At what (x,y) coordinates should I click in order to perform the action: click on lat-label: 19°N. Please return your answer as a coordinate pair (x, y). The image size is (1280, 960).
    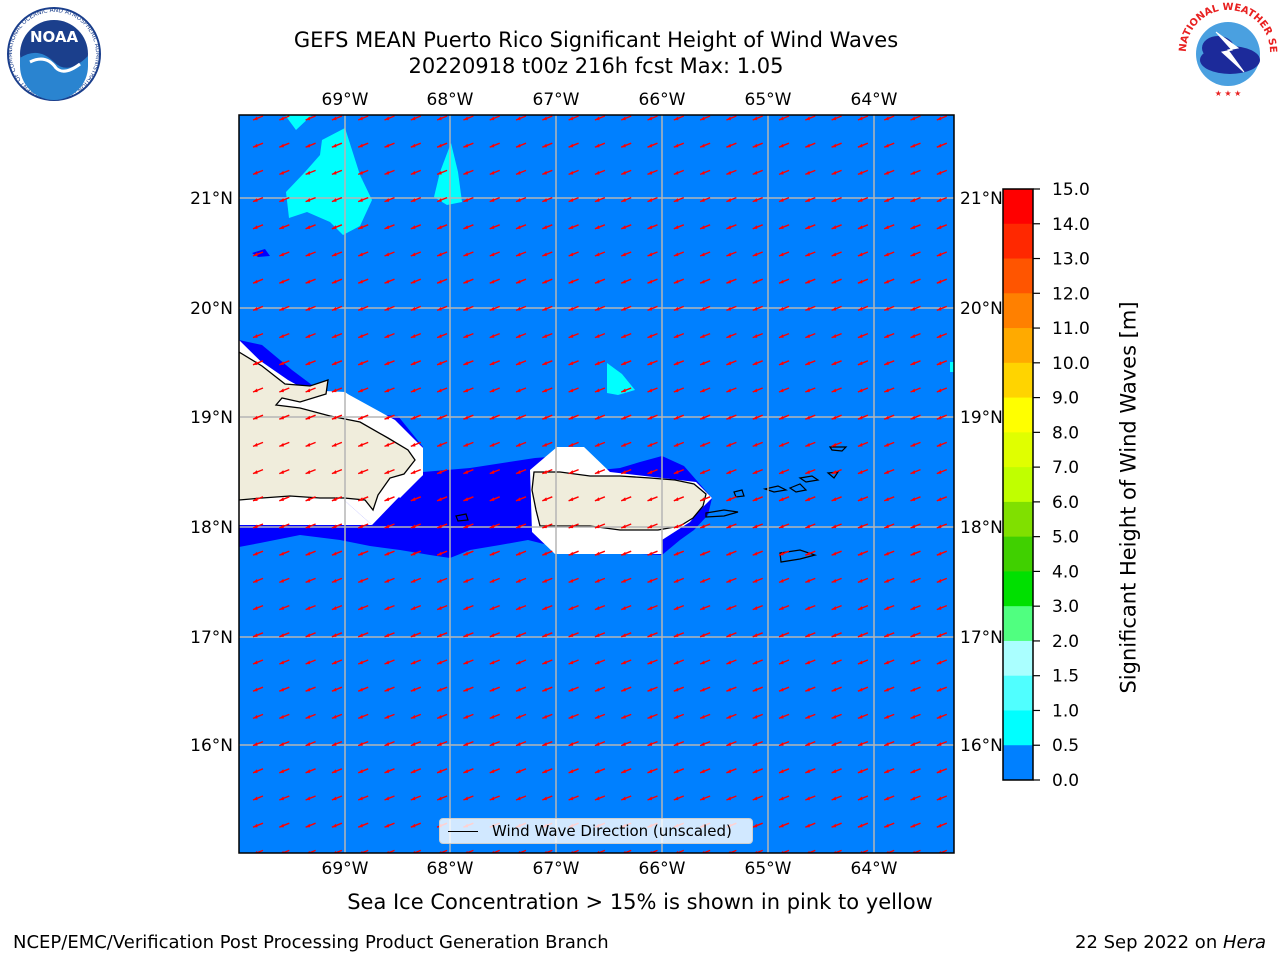
    Looking at the image, I should click on (981, 418).